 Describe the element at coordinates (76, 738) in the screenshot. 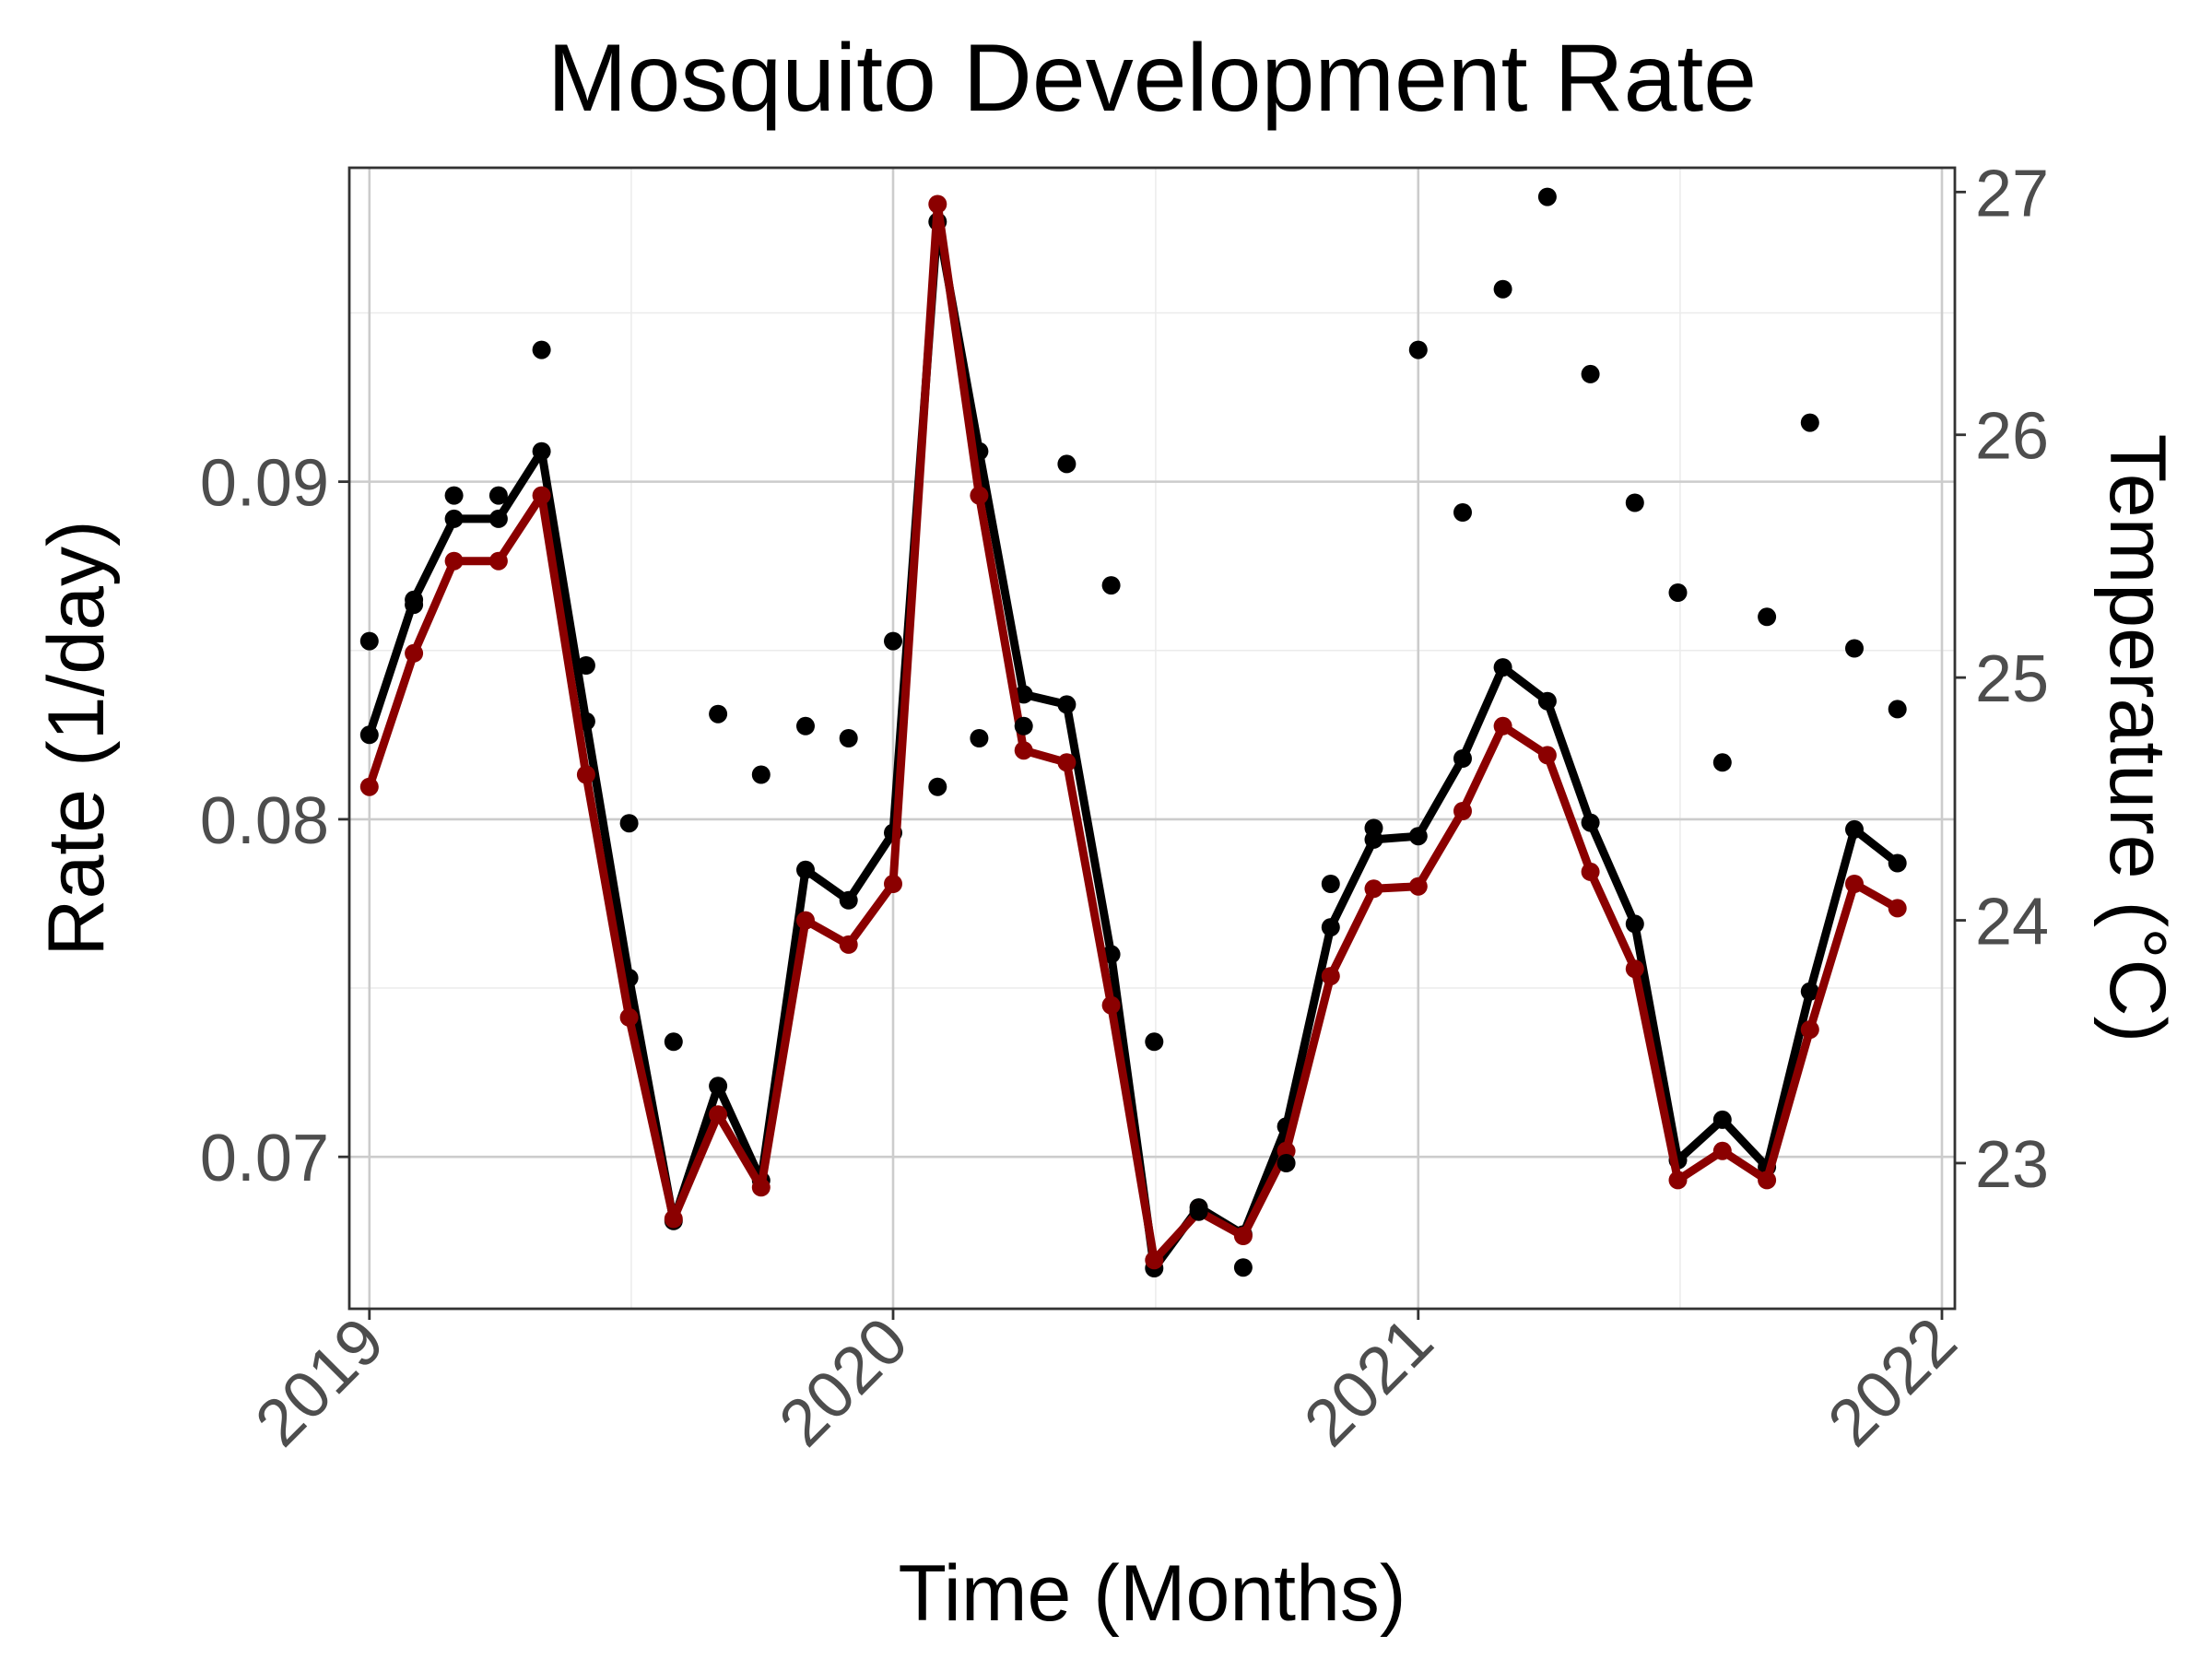

I see `y-axis-title: Rate (1/day)` at that location.